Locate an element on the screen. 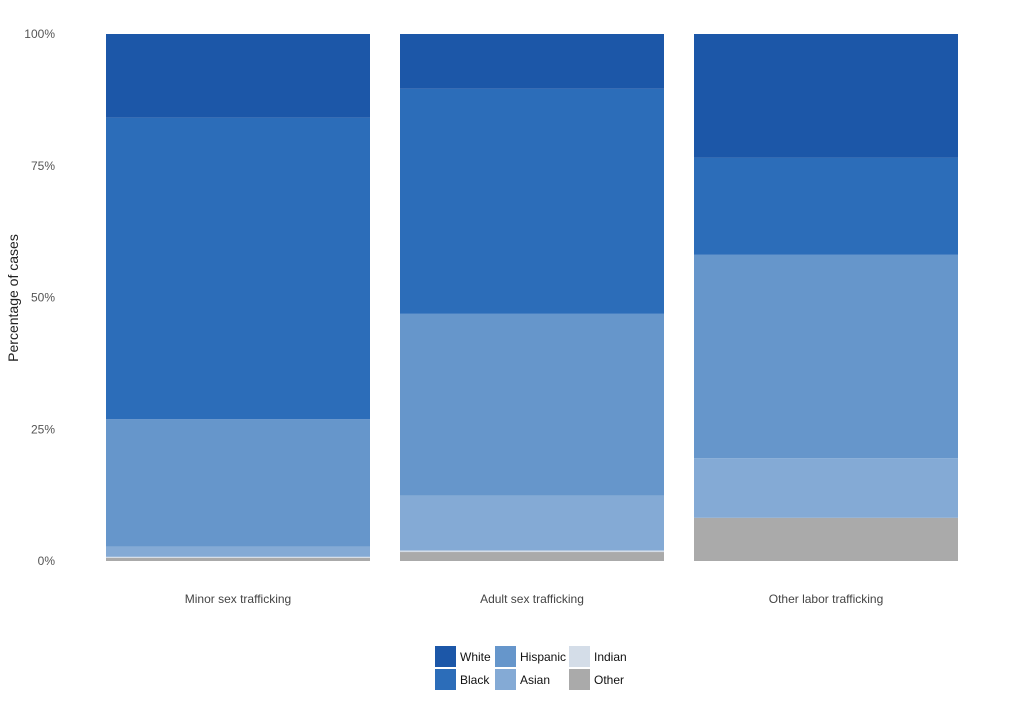  legend-swatch-asian is located at coordinates (505, 679).